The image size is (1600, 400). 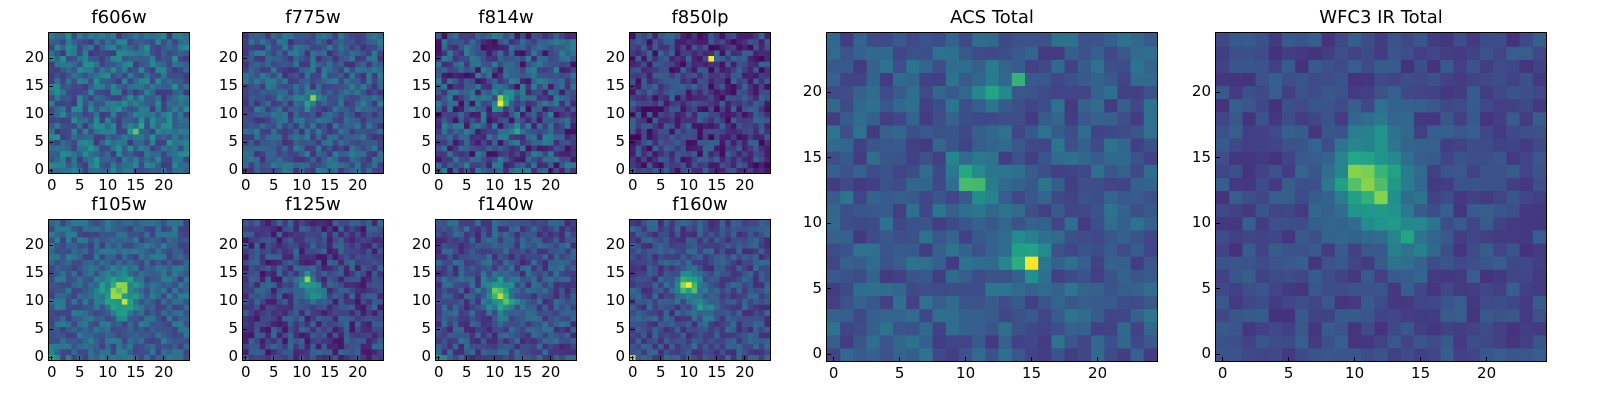 What do you see at coordinates (245, 245) in the screenshot?
I see `y-tick-mark` at bounding box center [245, 245].